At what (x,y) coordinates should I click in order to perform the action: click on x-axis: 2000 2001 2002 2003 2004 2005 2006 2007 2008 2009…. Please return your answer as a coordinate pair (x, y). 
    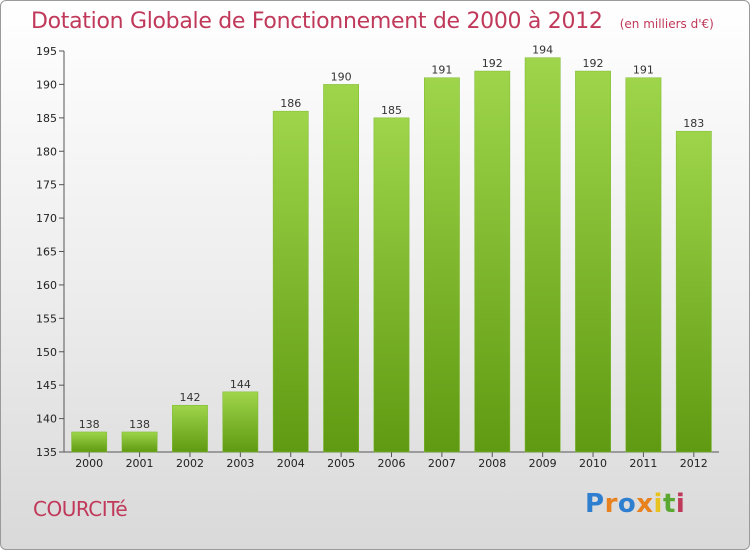
    Looking at the image, I should click on (391, 460).